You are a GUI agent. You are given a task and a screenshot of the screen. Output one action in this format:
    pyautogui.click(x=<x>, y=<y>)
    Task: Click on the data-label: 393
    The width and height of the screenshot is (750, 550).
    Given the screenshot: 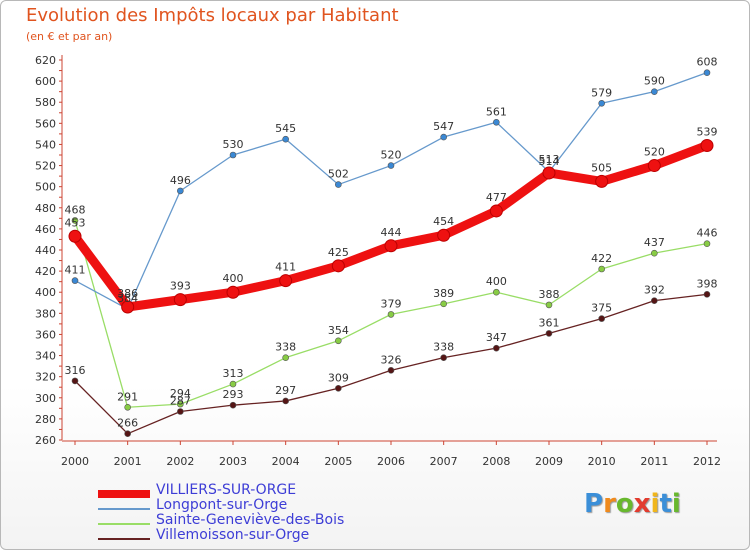 What is the action you would take?
    pyautogui.click(x=180, y=286)
    